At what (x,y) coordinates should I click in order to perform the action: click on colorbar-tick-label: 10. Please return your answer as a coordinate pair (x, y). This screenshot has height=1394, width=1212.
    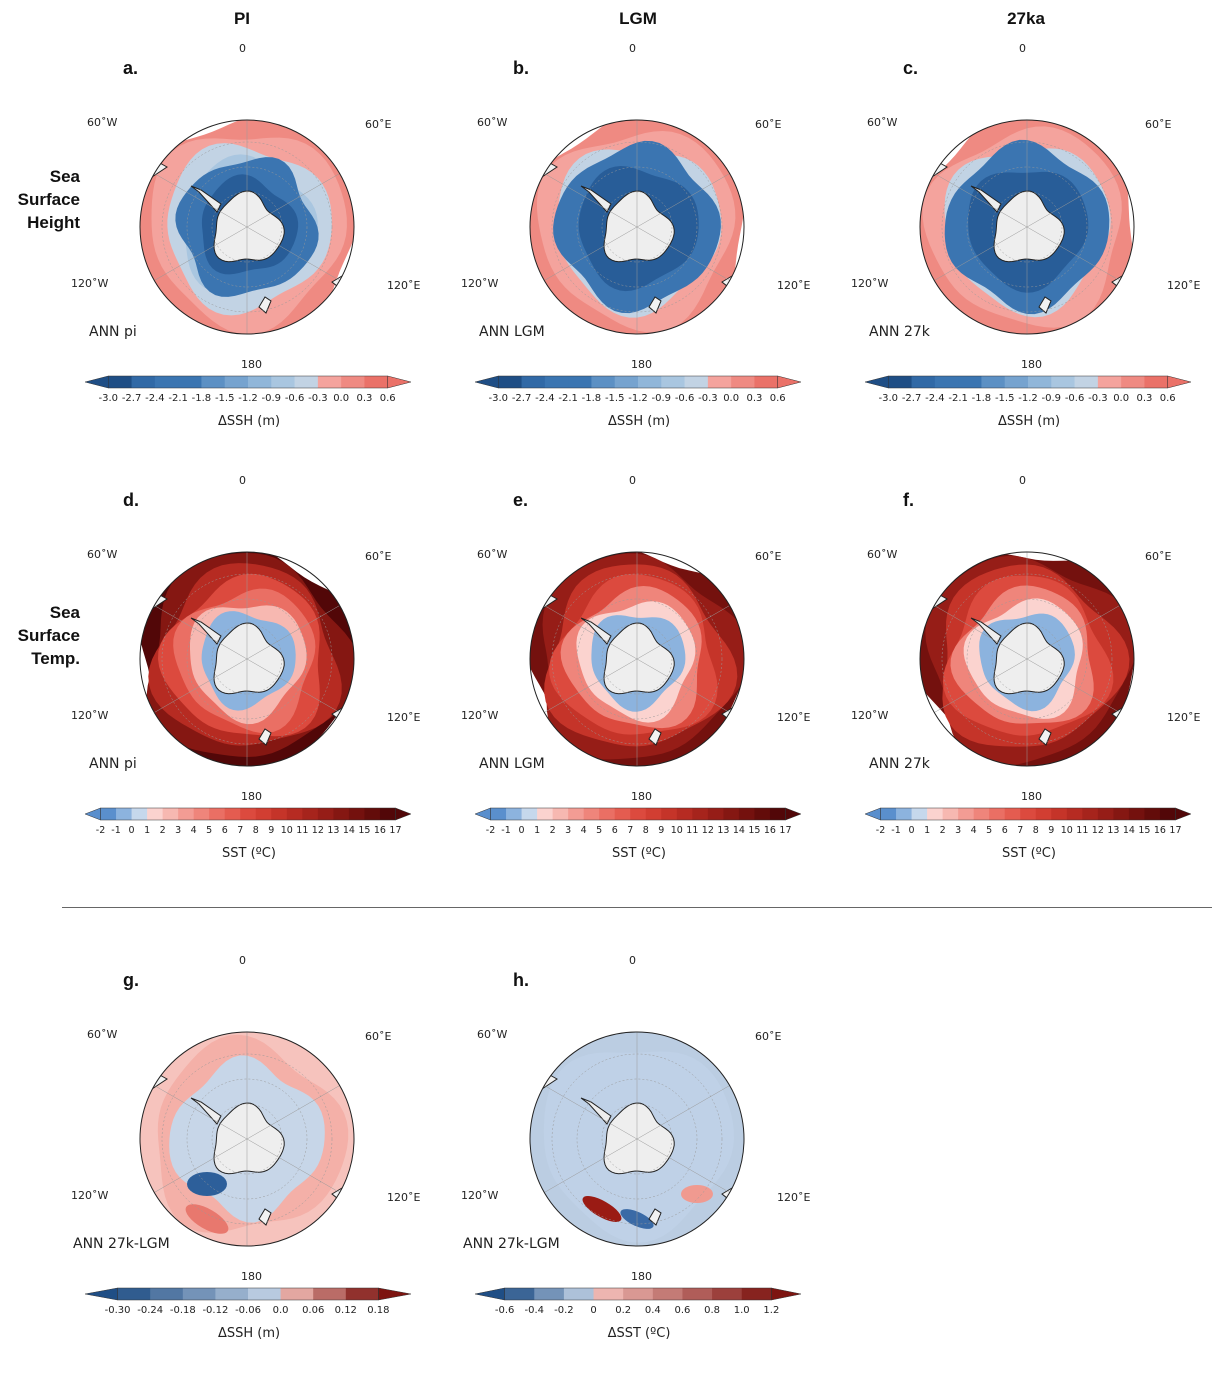
    Looking at the image, I should click on (1067, 830).